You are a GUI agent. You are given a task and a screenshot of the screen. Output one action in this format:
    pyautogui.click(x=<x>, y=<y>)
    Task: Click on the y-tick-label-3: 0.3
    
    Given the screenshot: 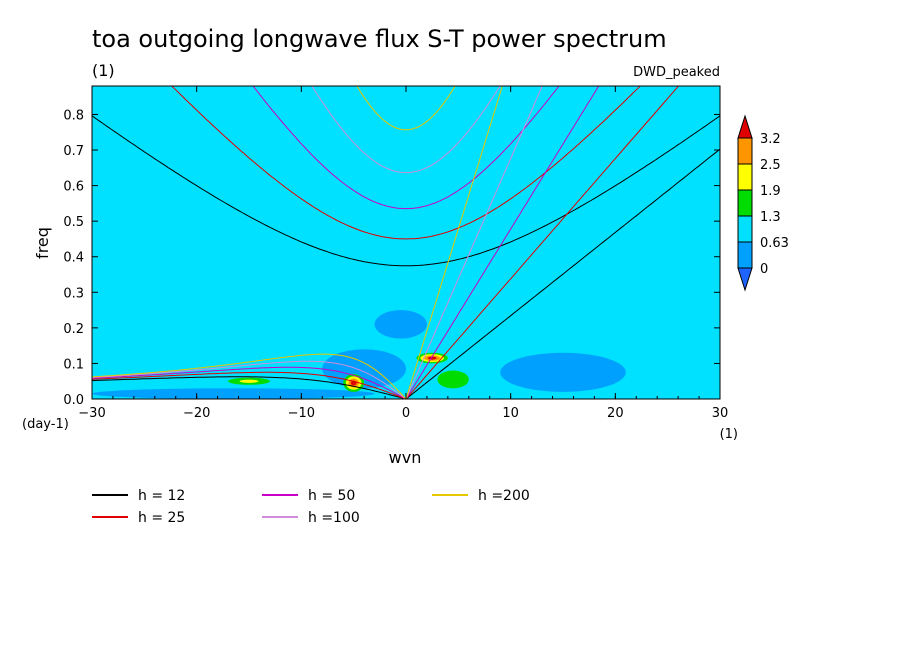 What is the action you would take?
    pyautogui.click(x=73, y=293)
    